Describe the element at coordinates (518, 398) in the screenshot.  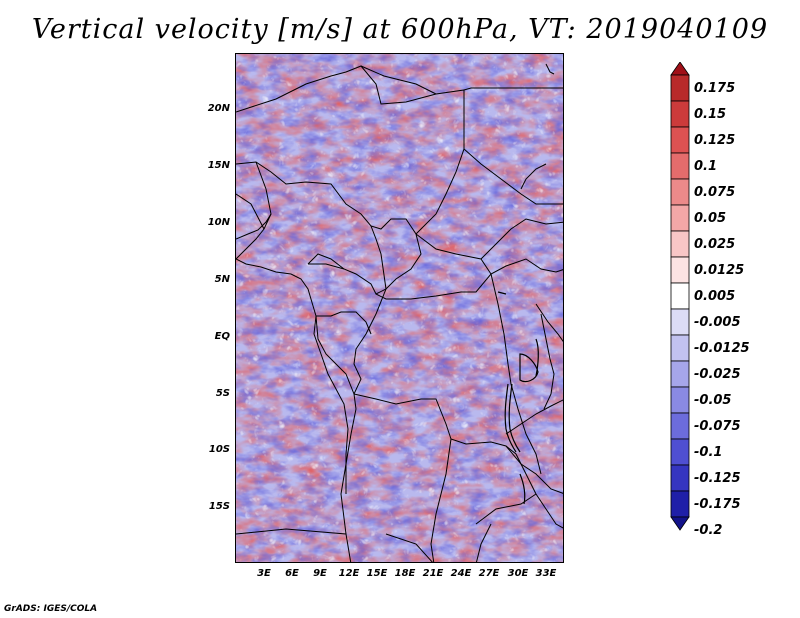
I see `lakes` at that location.